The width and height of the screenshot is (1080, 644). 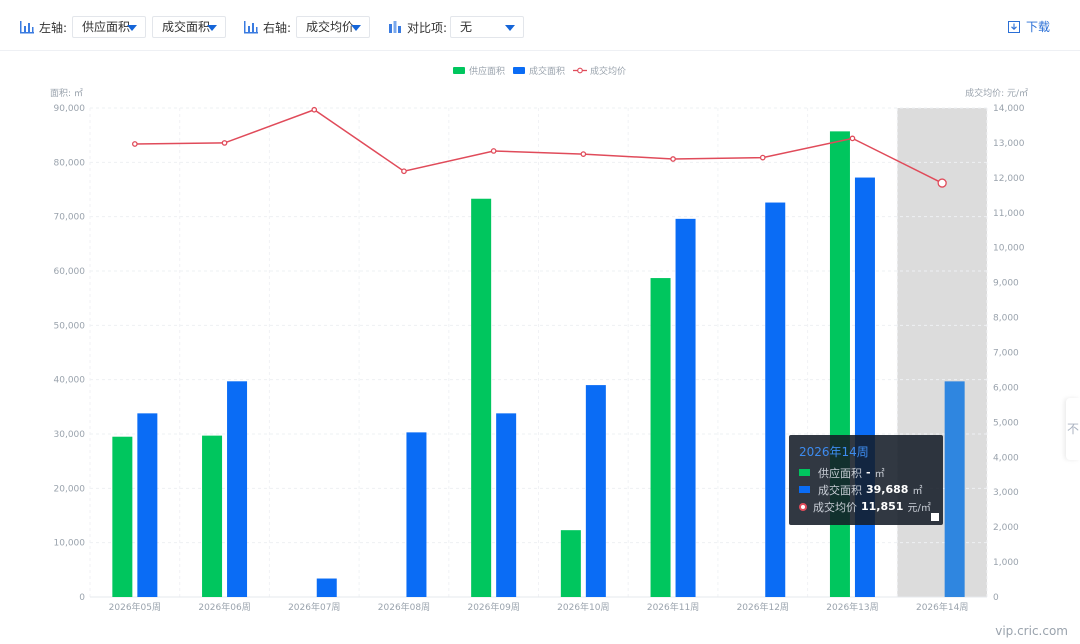 What do you see at coordinates (840, 473) in the screenshot?
I see `tooltip-label-supply: 供应面积` at bounding box center [840, 473].